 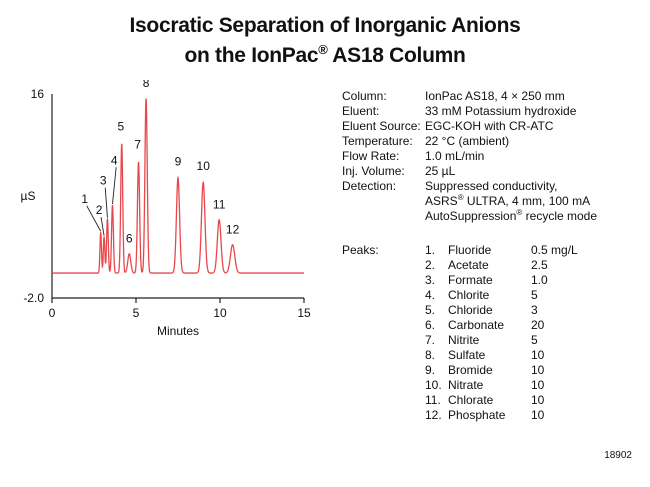 What do you see at coordinates (325, 25) in the screenshot?
I see `chart-title-line-1: Isocratic Separation of Inorganic Anions` at bounding box center [325, 25].